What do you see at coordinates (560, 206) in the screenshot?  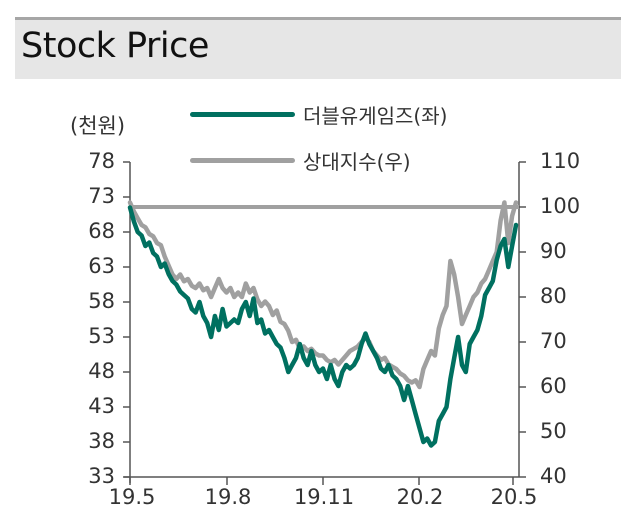 I see `y-right-tick: 100` at bounding box center [560, 206].